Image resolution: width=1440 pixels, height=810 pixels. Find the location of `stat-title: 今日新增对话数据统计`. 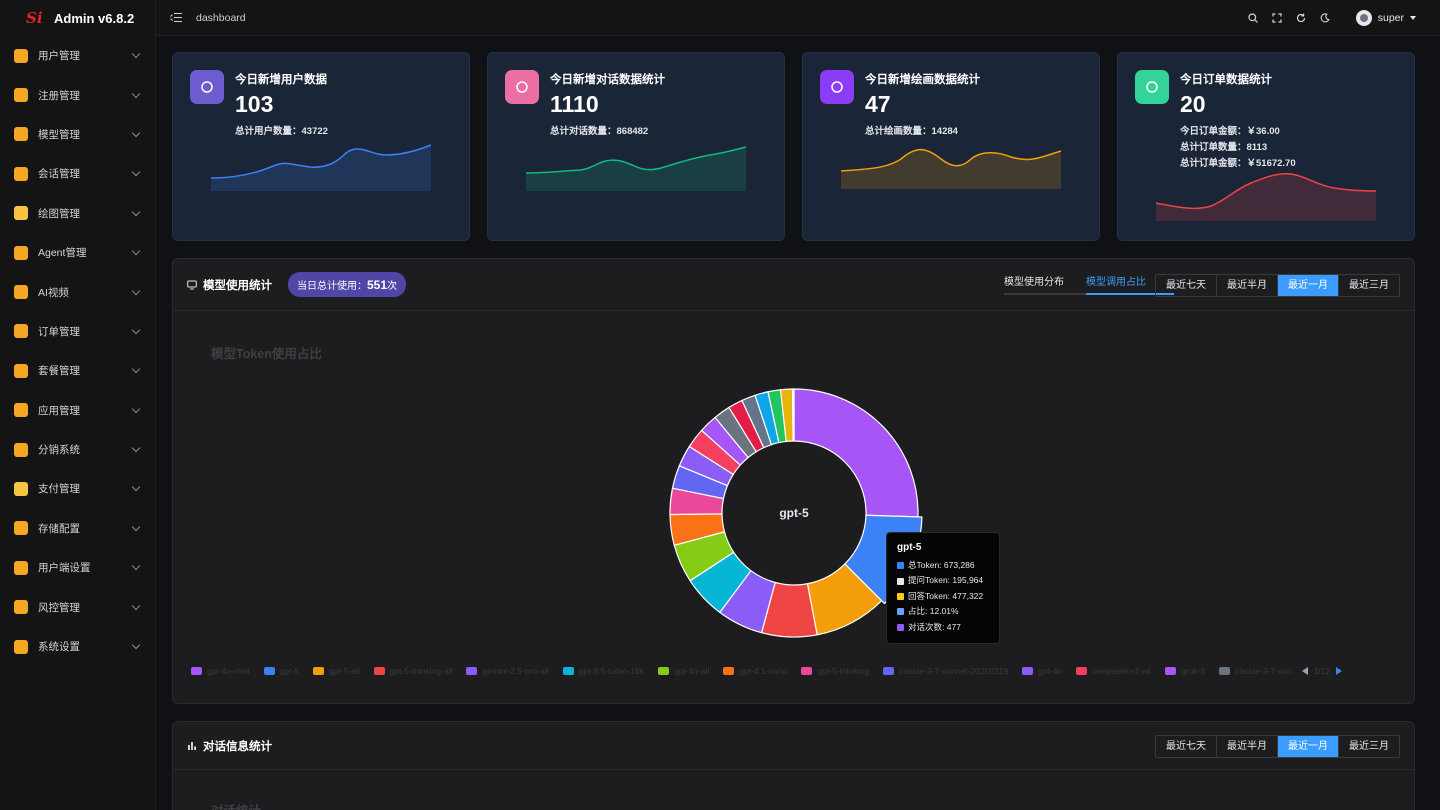

stat-title: 今日新增对话数据统计 is located at coordinates (607, 80).